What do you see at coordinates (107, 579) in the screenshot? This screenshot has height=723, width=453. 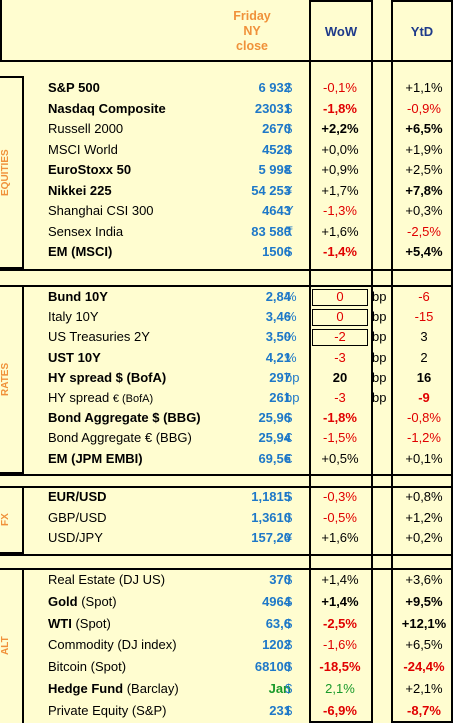 I see `row-name: Real Estate (DJ US)` at bounding box center [107, 579].